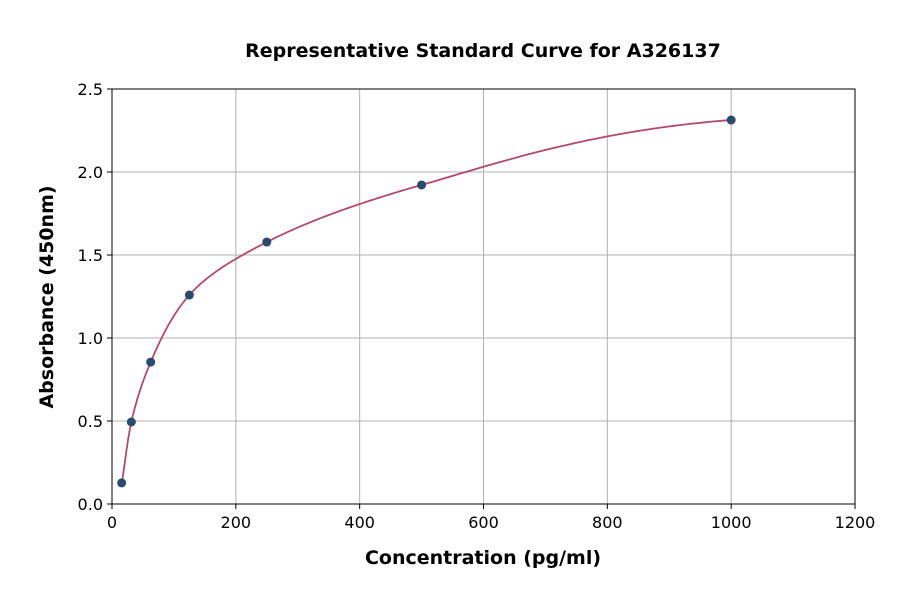 Image resolution: width=900 pixels, height=598 pixels. What do you see at coordinates (855, 522) in the screenshot?
I see `x-tick-label: 1200` at bounding box center [855, 522].